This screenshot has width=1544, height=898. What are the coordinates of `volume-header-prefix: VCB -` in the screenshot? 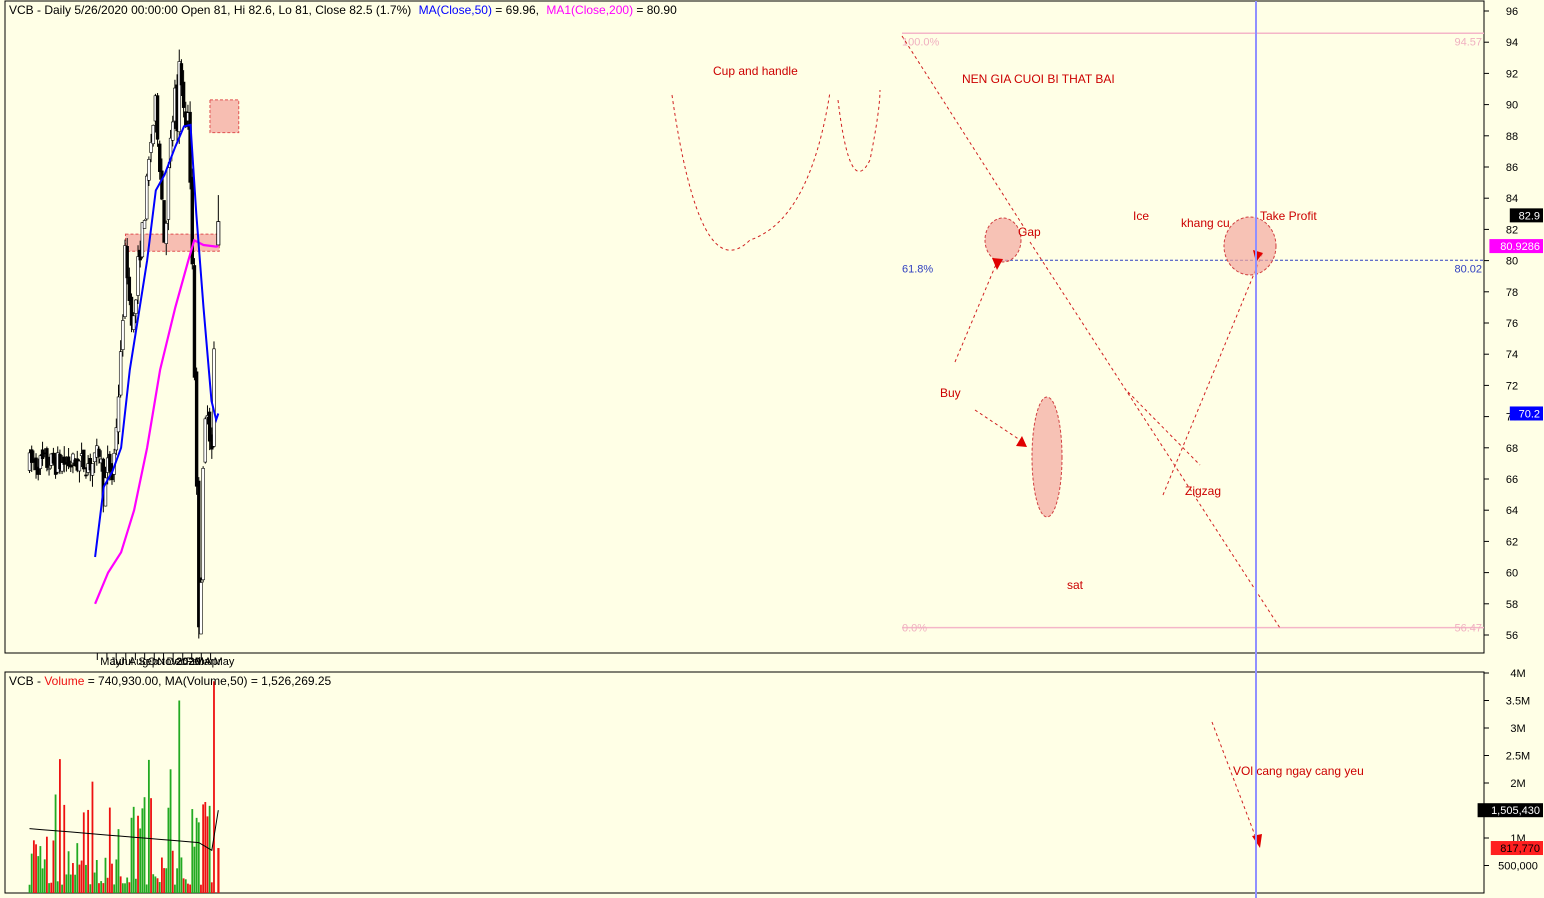 It's located at (26, 681).